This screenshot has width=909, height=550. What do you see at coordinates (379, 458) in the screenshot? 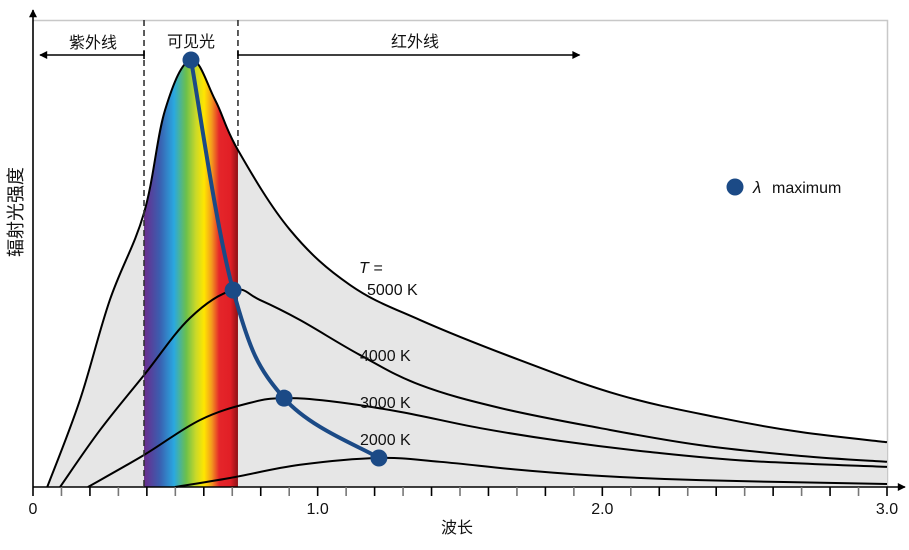
I see `lambda-max-point-2000k` at bounding box center [379, 458].